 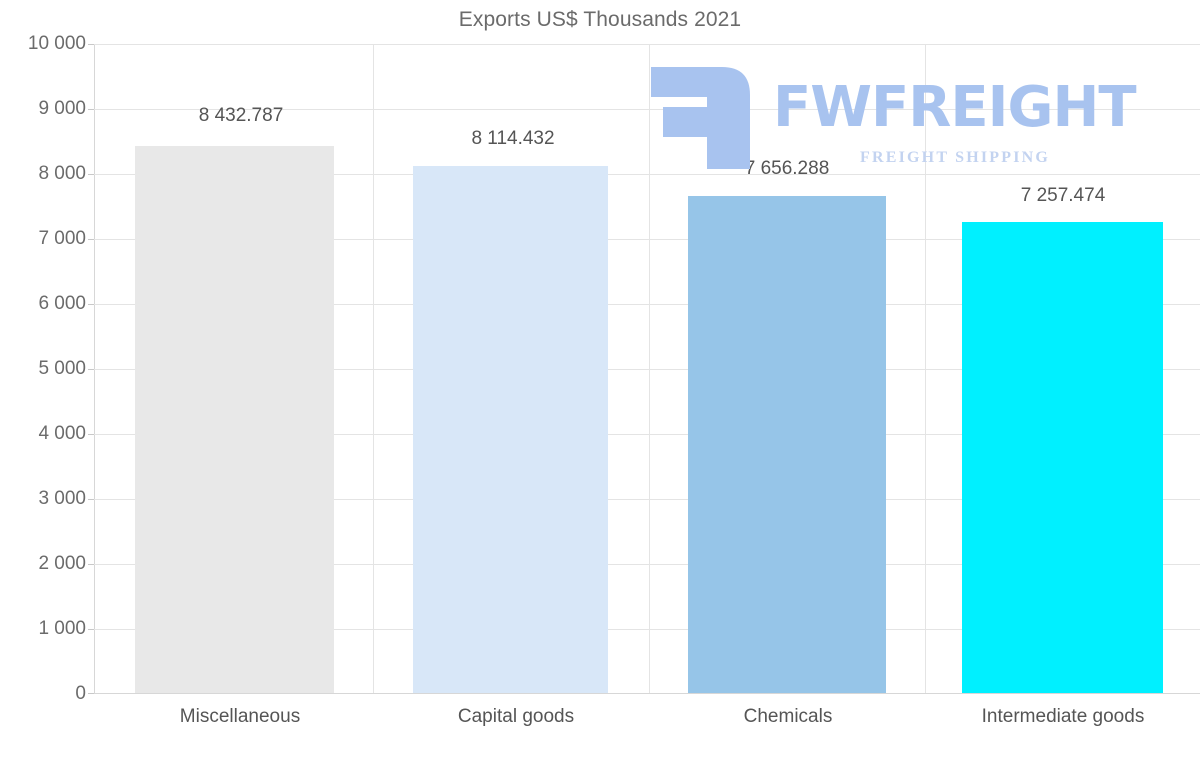 What do you see at coordinates (62, 433) in the screenshot?
I see `y-tick-label: 4 000` at bounding box center [62, 433].